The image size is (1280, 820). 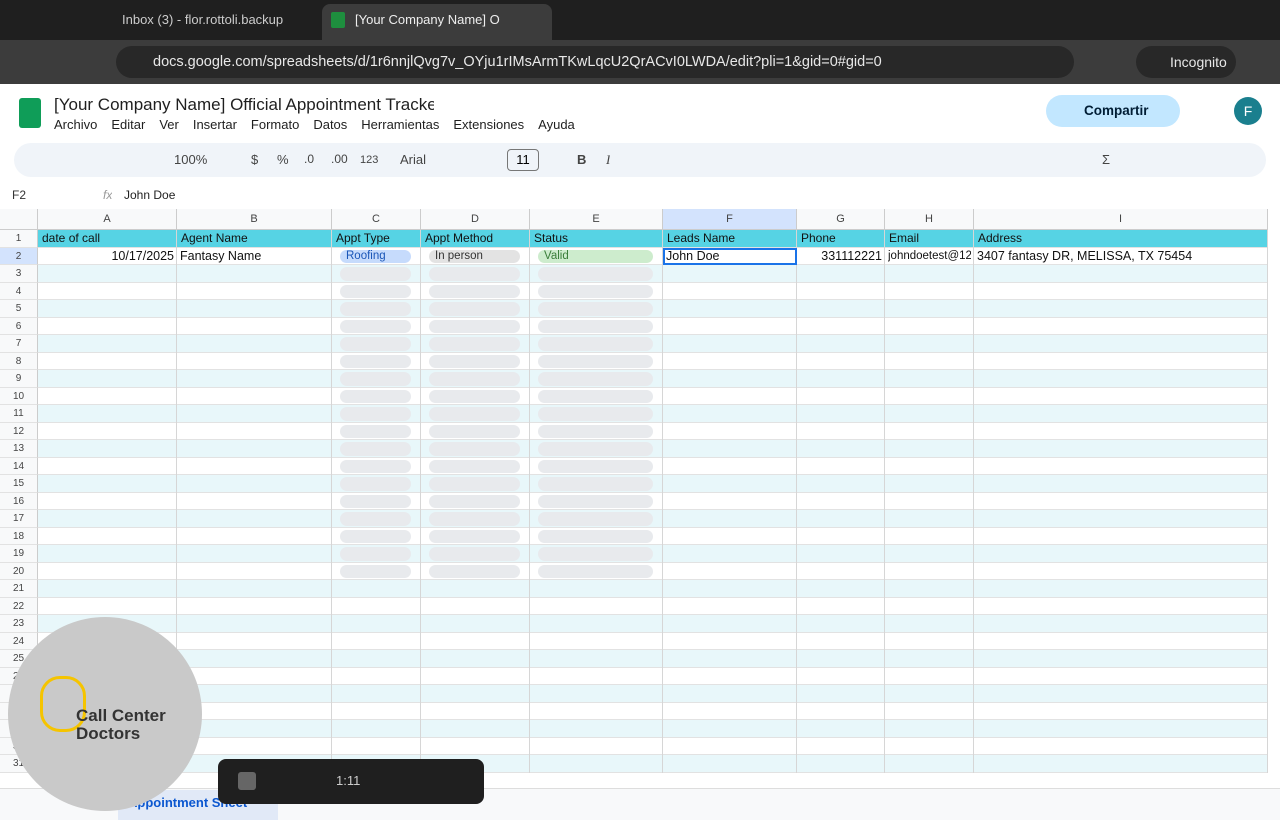 What do you see at coordinates (19, 309) in the screenshot?
I see `row-header: 5` at bounding box center [19, 309].